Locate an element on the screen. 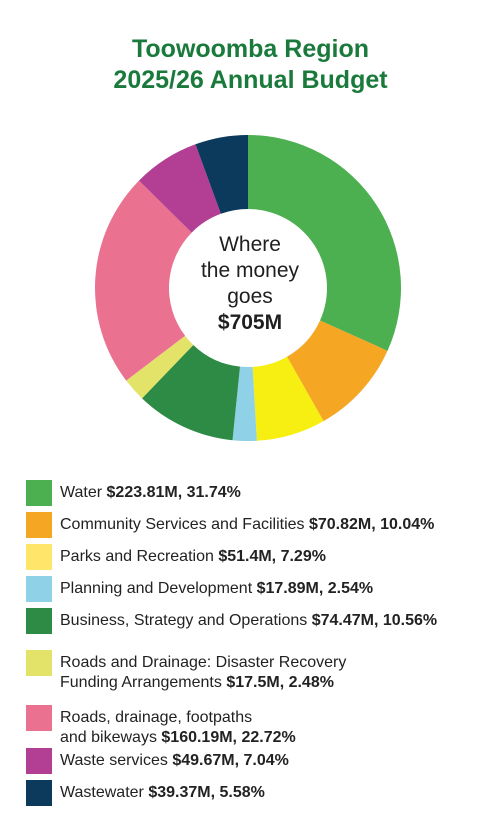 This screenshot has width=501, height=834. legend-item-waste: Waste services $49.67M, 7.04% is located at coordinates (261, 761).